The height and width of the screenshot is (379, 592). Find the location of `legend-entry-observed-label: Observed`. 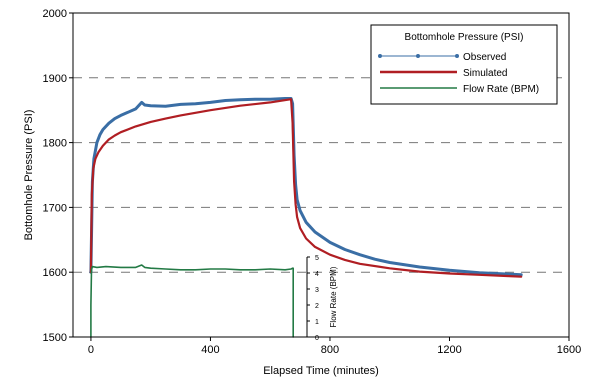

legend-entry-observed-label: Observed is located at coordinates (484, 57).